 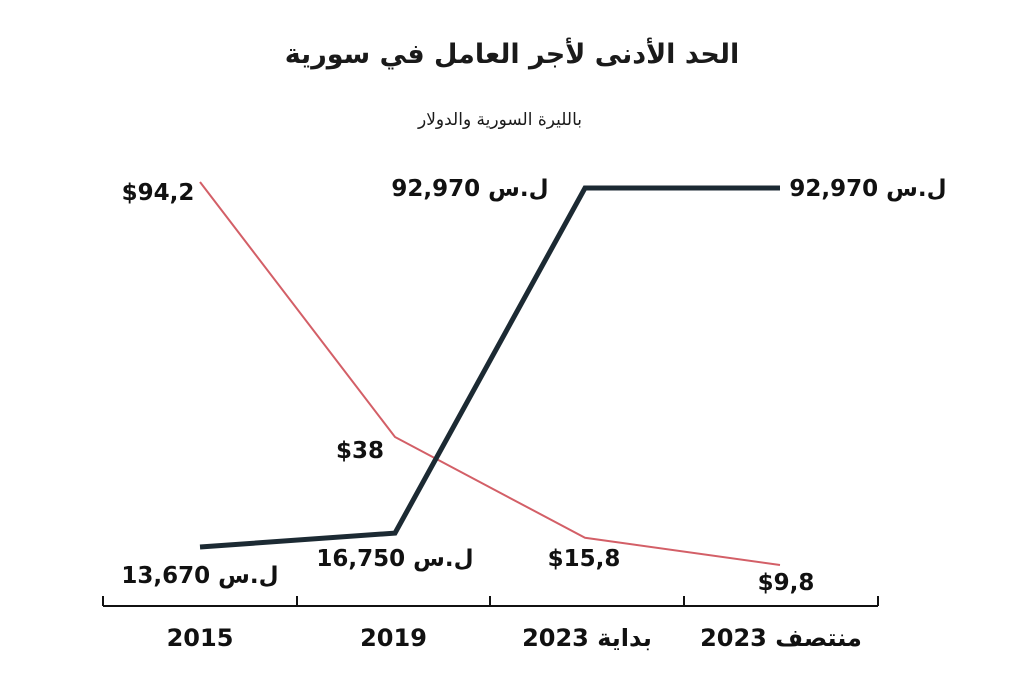 I want to click on x-tick-label: بداية 2023, so click(x=587, y=638).